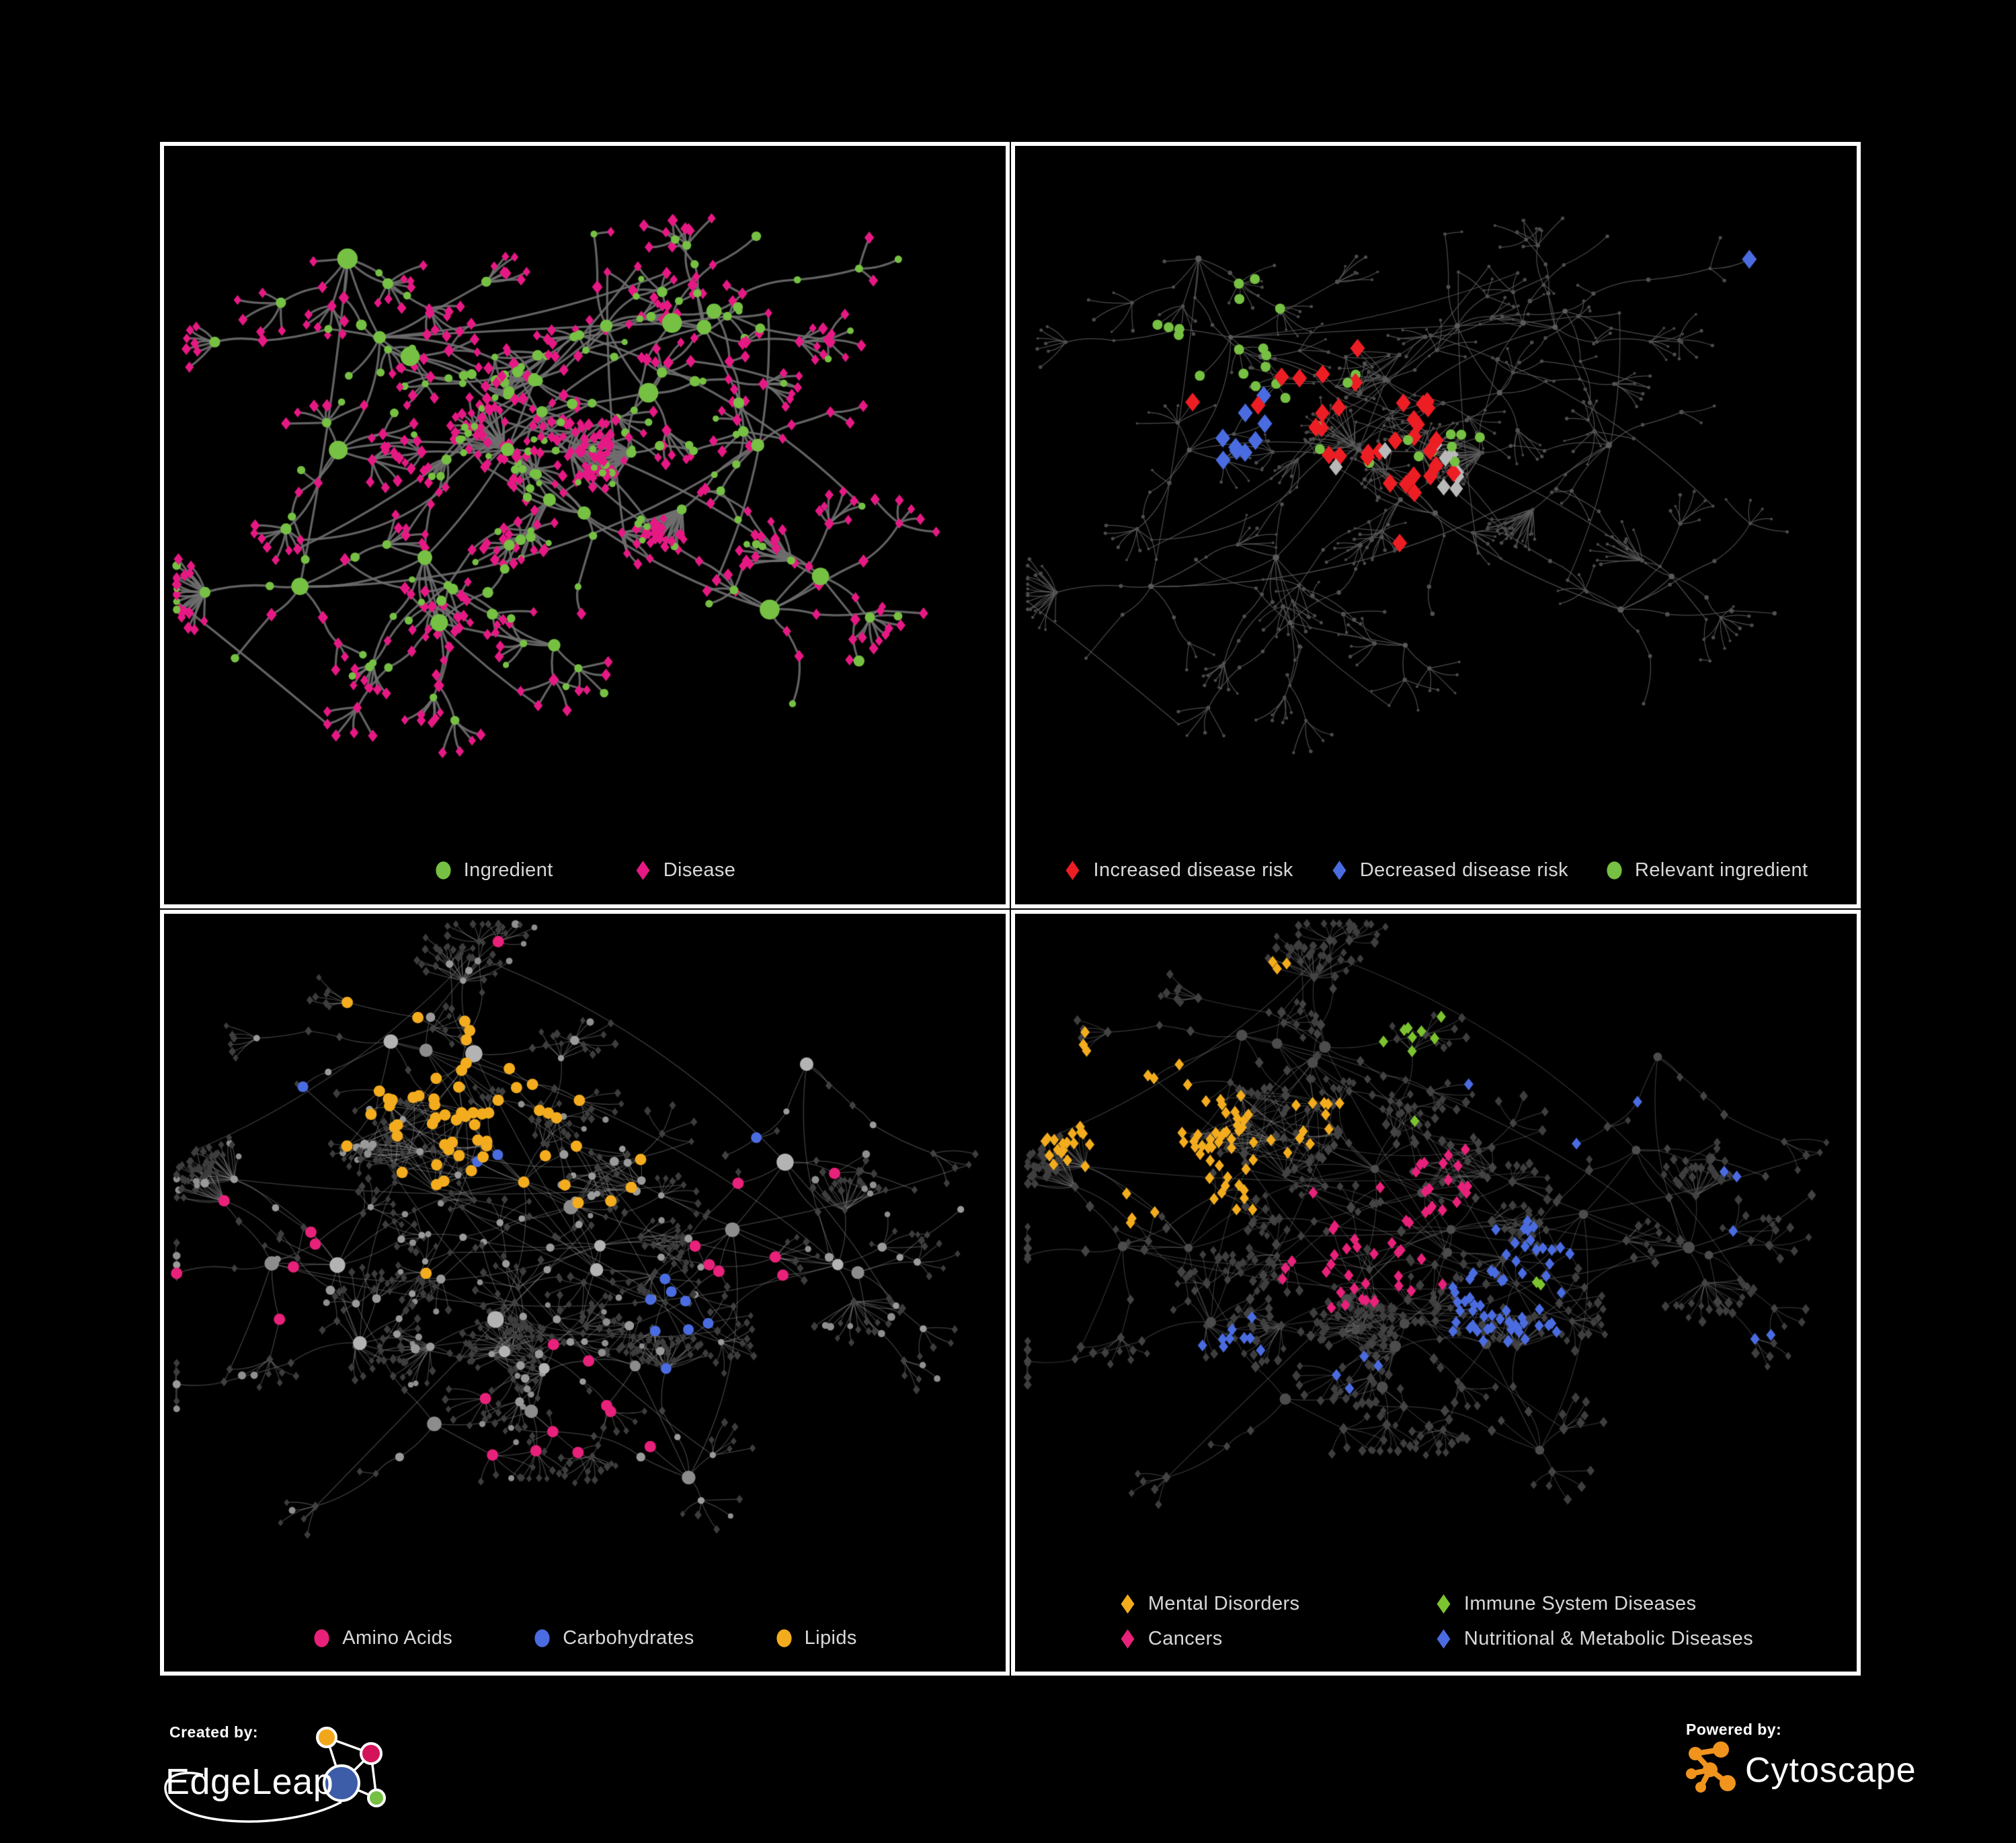 This screenshot has width=2016, height=1843. Describe the element at coordinates (321, 1638) in the screenshot. I see `amino-acids-circle-icon` at that location.